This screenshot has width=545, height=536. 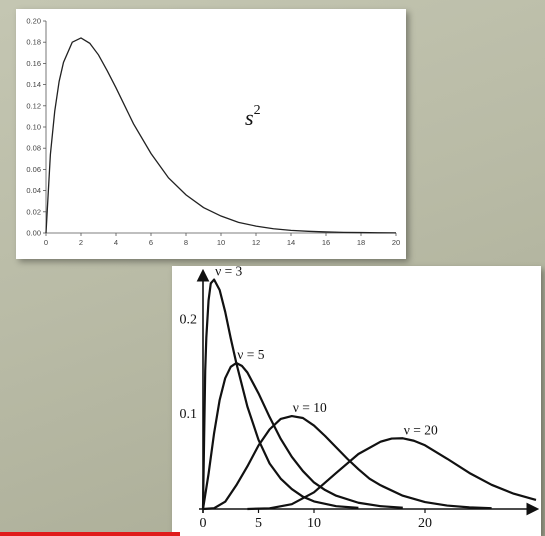 What do you see at coordinates (151, 242) in the screenshot?
I see `x-tick-label: 6` at bounding box center [151, 242].